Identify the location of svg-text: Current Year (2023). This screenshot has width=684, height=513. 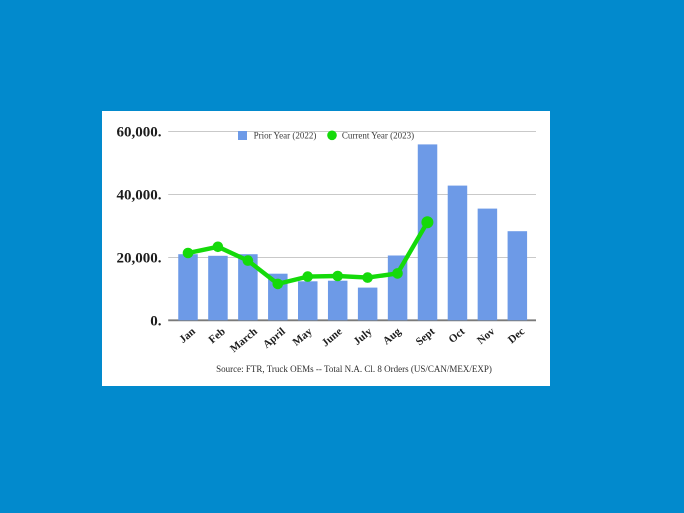
(378, 136).